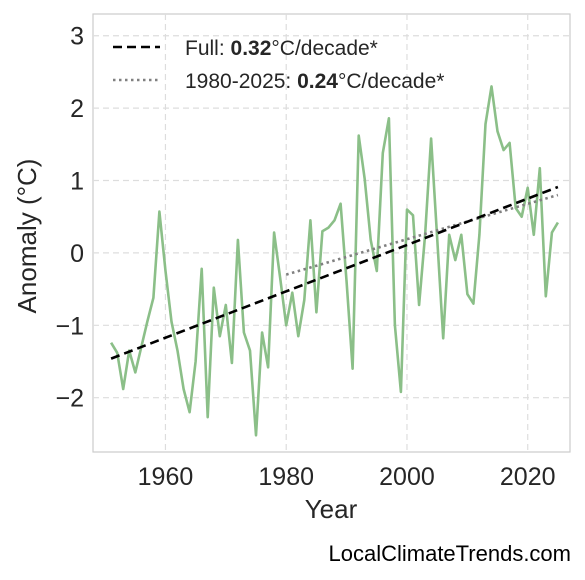  Describe the element at coordinates (77, 182) in the screenshot. I see `y-tick-label-1: 1` at that location.